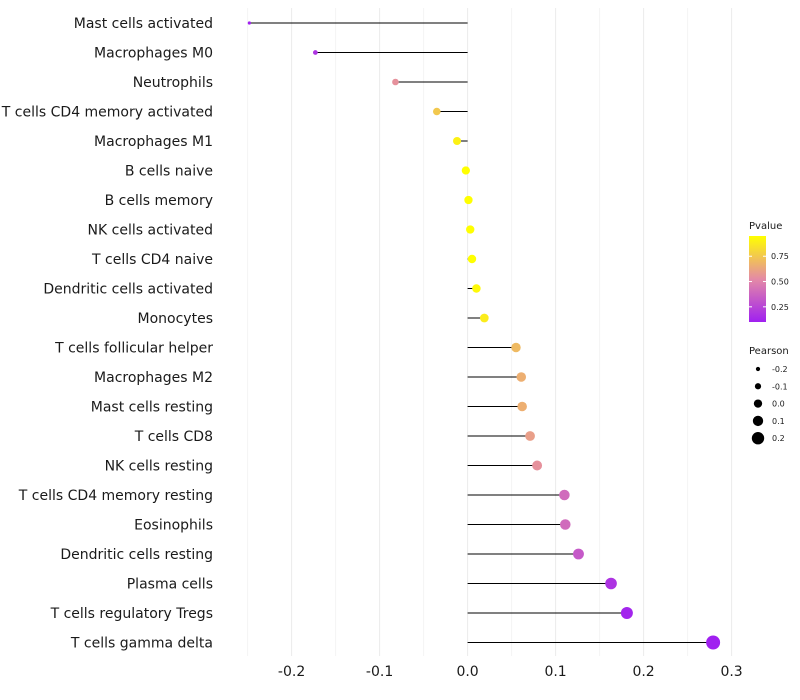  I want to click on category-label: B cells memory, so click(159, 201).